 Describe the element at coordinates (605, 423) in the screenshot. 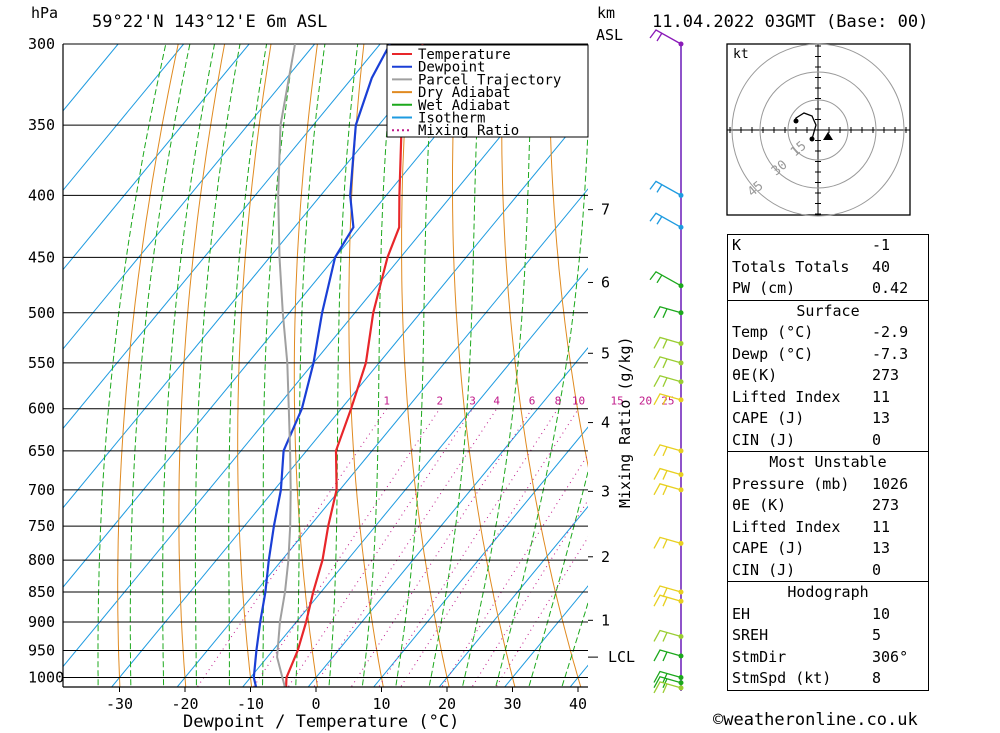

I see `km-tick-label: 4` at that location.